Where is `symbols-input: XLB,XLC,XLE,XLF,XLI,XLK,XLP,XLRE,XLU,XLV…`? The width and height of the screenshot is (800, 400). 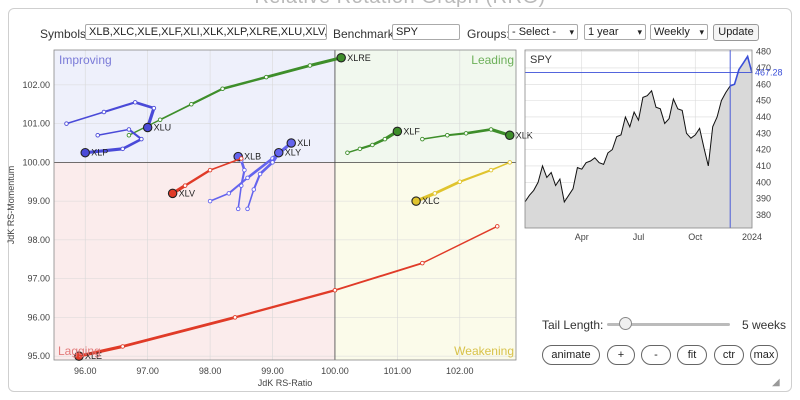 symbols-input: XLB,XLC,XLE,XLF,XLI,XLK,XLP,XLRE,XLU,XLV… is located at coordinates (206, 32).